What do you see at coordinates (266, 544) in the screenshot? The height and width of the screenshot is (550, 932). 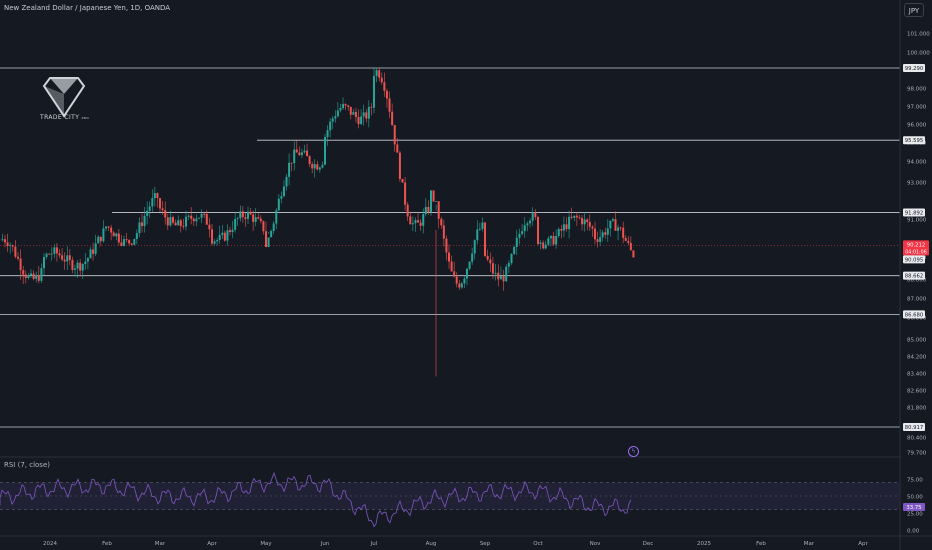 I see `x-tick-label: May` at bounding box center [266, 544].